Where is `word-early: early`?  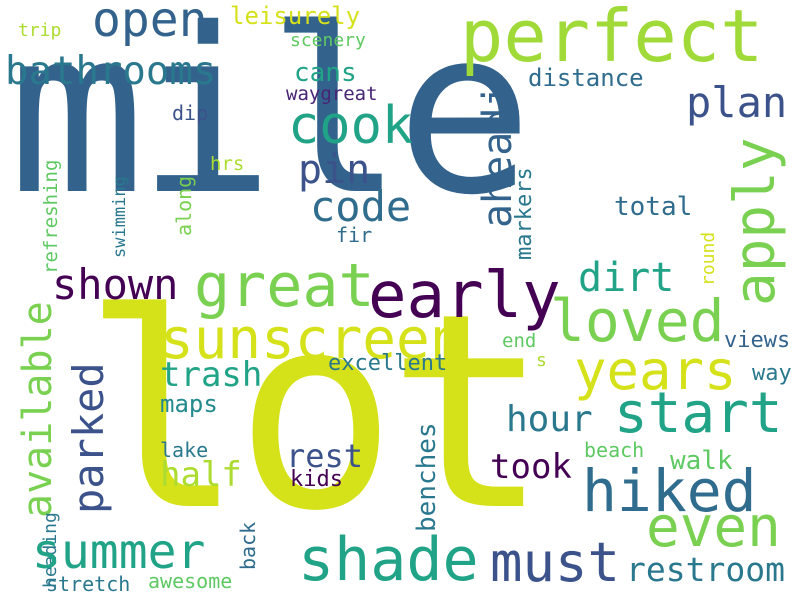
word-early: early is located at coordinates (464, 296).